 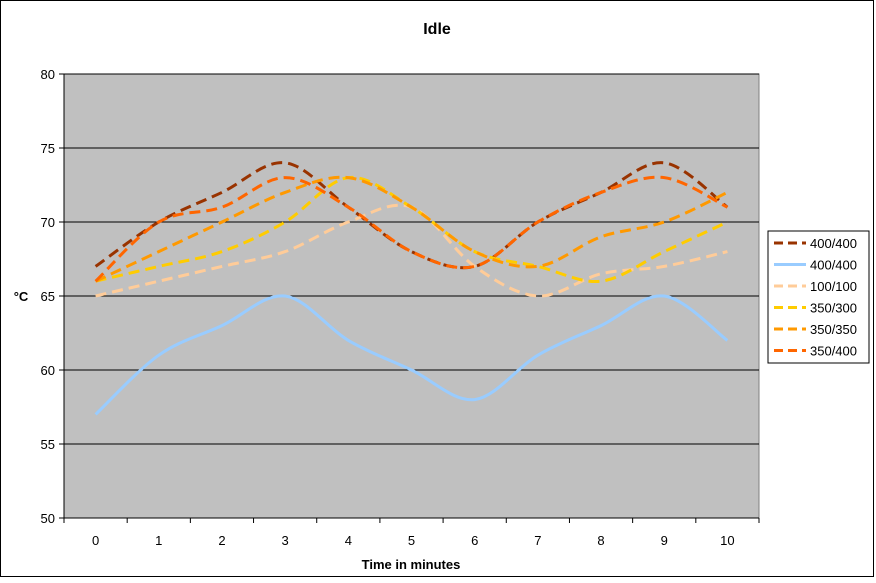 I want to click on chart-title: Idle, so click(x=437, y=29).